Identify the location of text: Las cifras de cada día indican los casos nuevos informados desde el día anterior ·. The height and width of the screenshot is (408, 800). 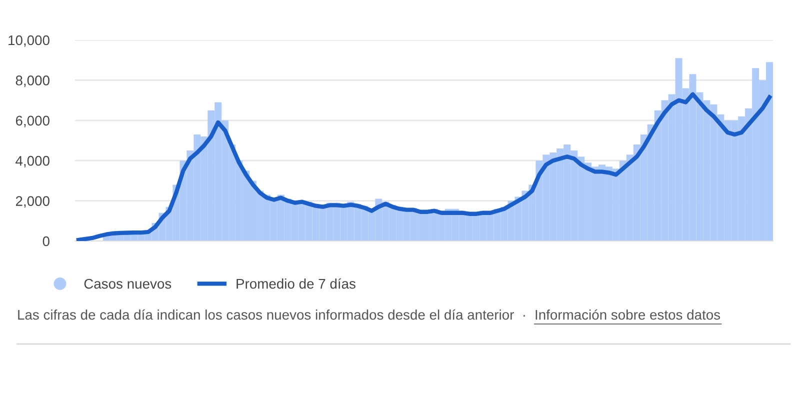
(271, 314).